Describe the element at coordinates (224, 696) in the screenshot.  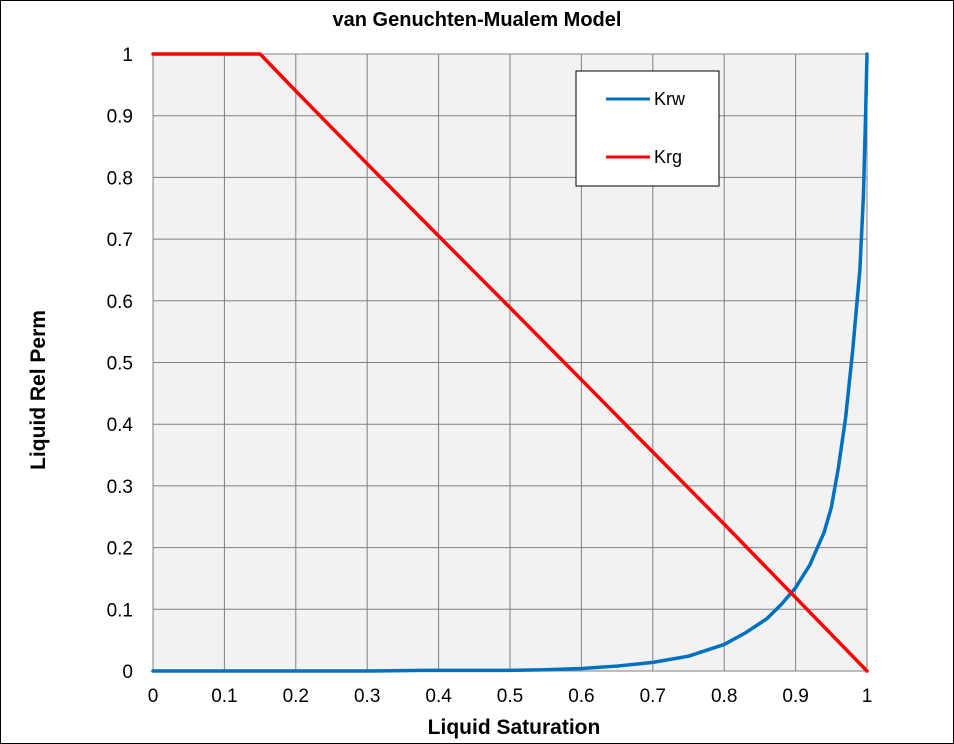
I see `x-tick-label: 0.1` at that location.